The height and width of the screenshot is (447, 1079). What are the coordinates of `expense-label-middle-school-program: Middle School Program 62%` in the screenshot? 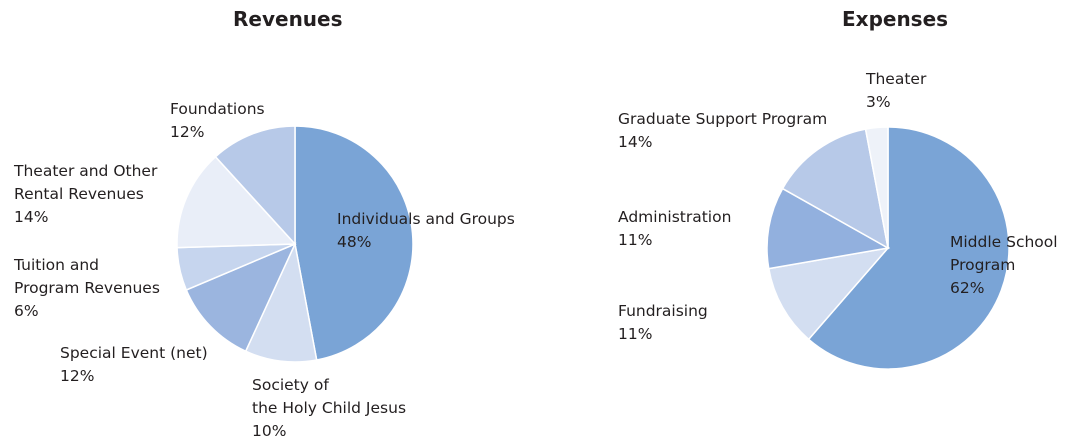 It's located at (1004, 265).